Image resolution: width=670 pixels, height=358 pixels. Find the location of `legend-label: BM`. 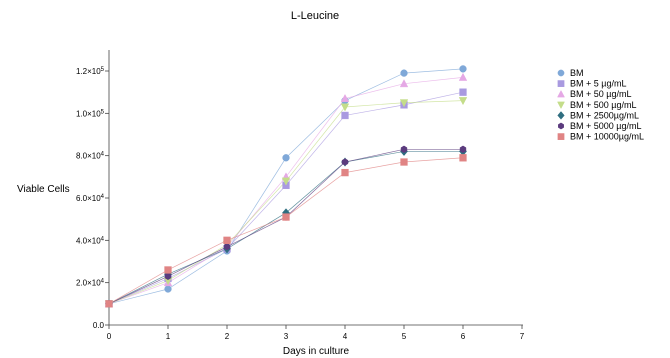

legend-label: BM is located at coordinates (577, 73).